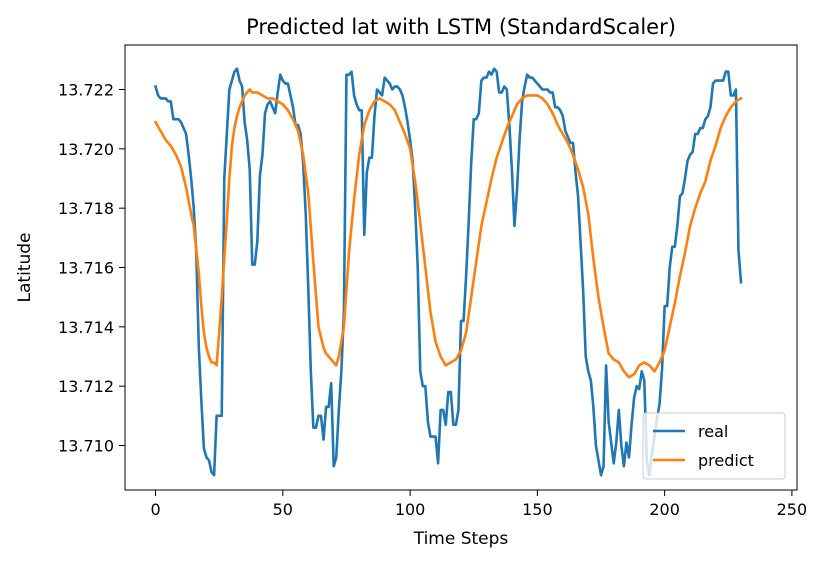 This screenshot has width=823, height=563. I want to click on legend: real predict, so click(714, 446).